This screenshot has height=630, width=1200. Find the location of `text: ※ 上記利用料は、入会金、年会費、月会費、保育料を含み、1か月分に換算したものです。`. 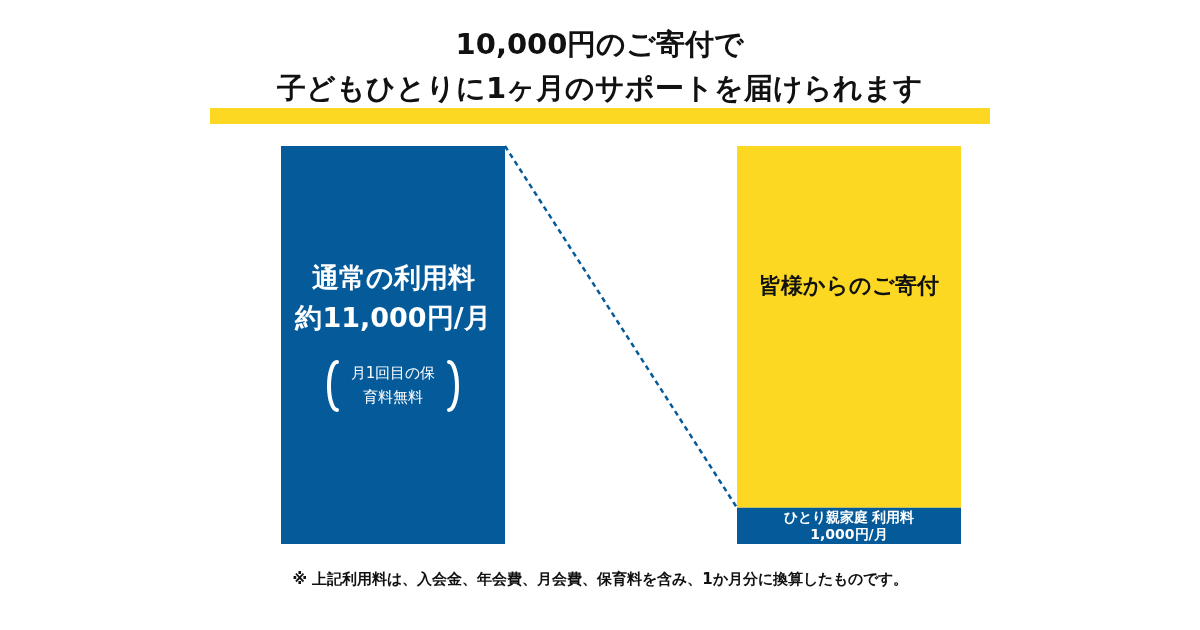

text: ※ 上記利用料は、入会金、年会費、月会費、保育料を含み、1か月分に換算したものです。 is located at coordinates (600, 579).